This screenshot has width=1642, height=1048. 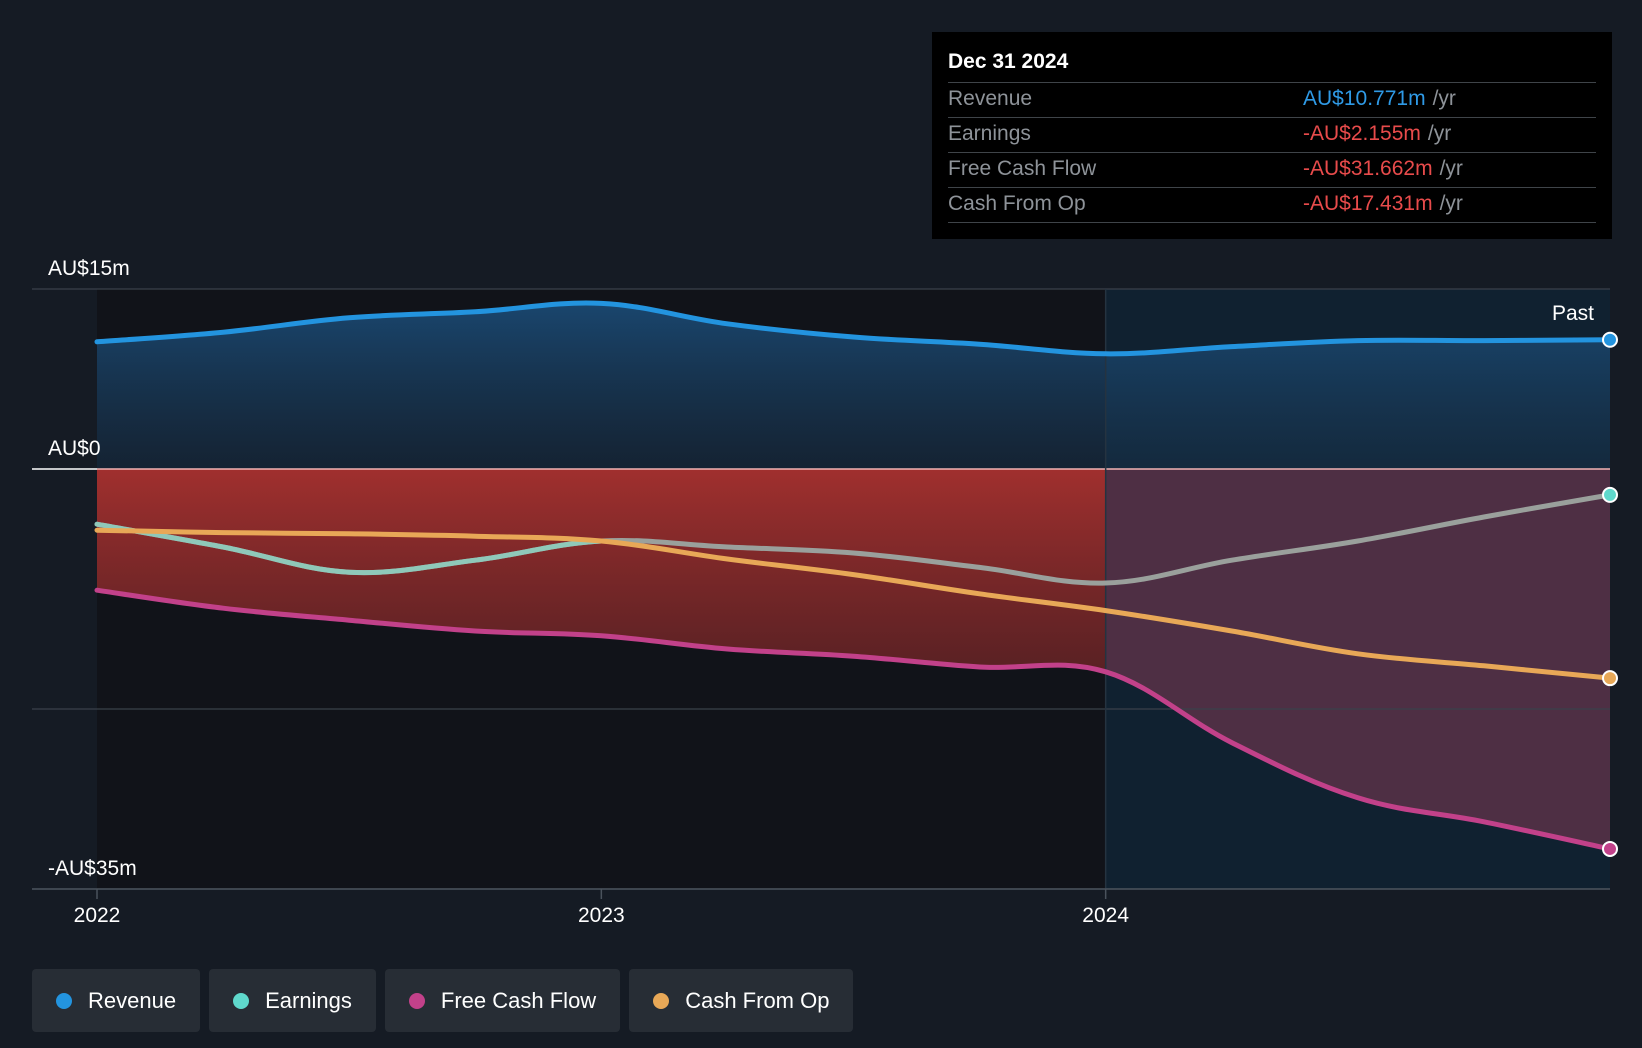 What do you see at coordinates (601, 915) in the screenshot?
I see `x-tick-label: 2023` at bounding box center [601, 915].